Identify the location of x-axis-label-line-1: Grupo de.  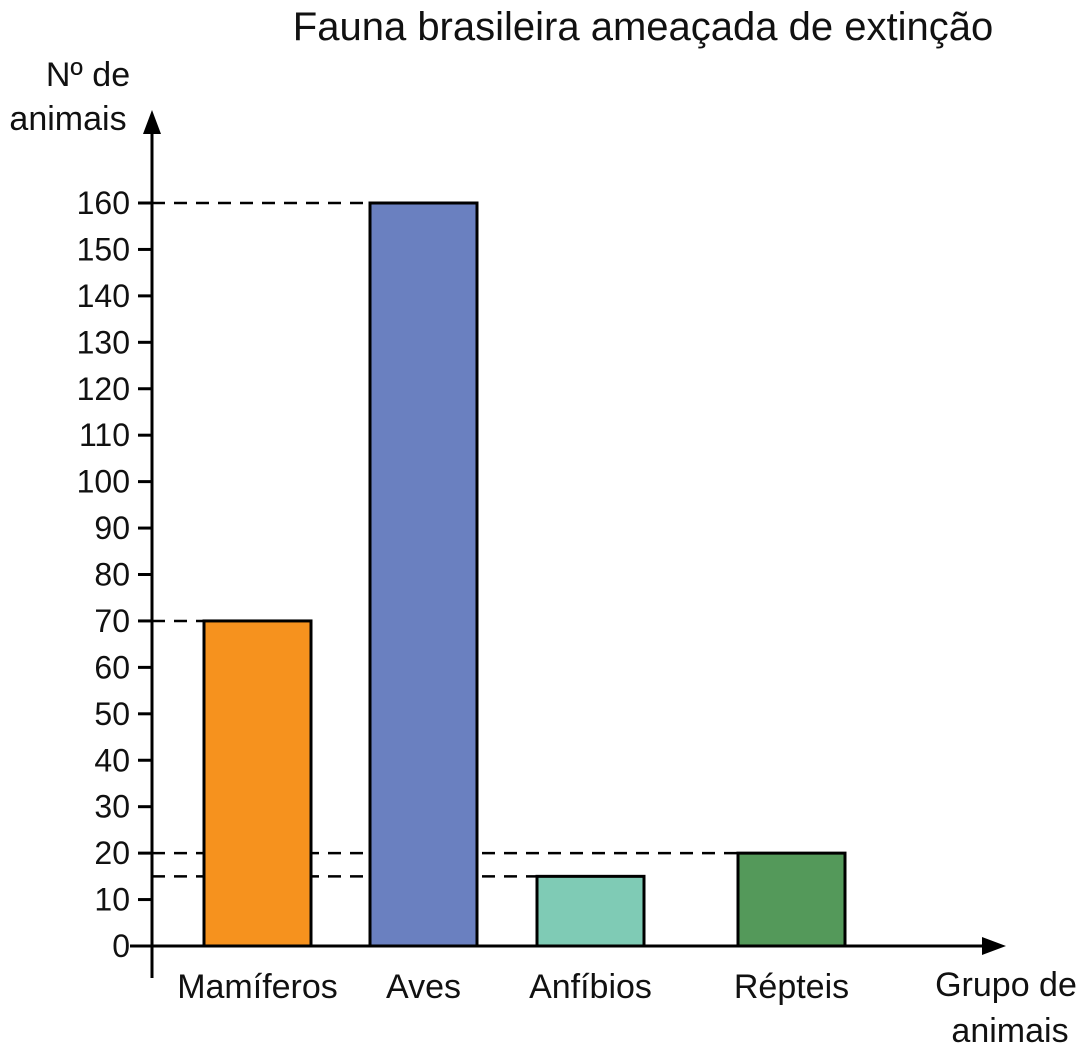
(1006, 985).